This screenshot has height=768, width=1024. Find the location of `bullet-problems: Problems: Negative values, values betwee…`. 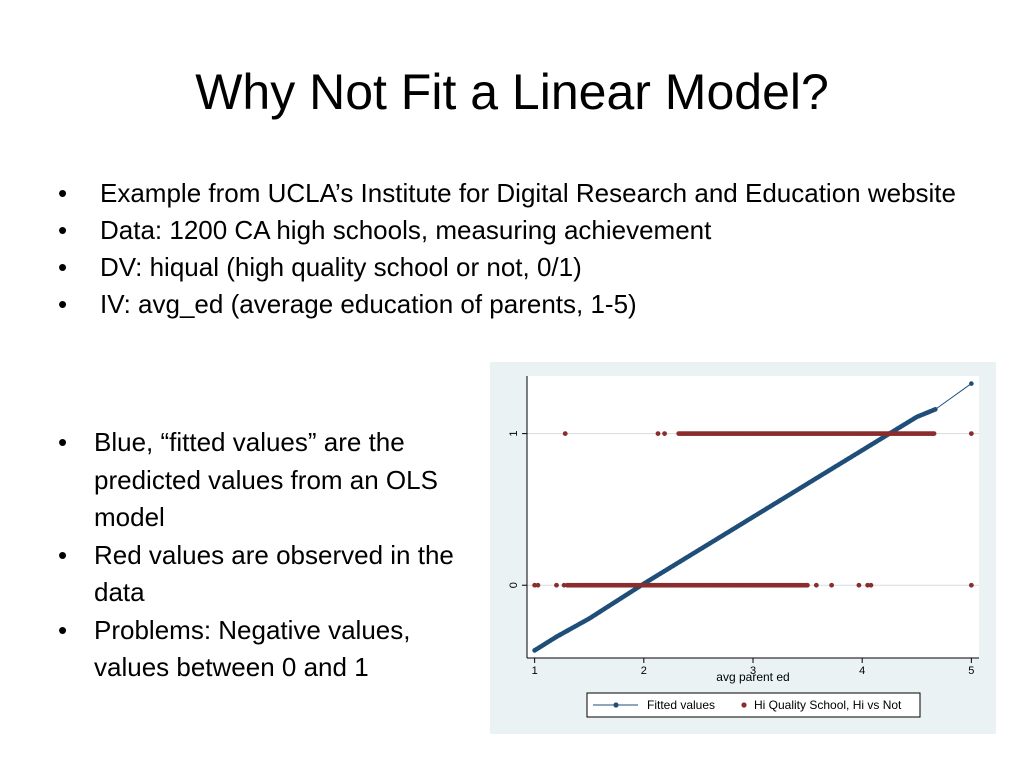

bullet-problems: Problems: Negative values, values betwee… is located at coordinates (268, 649).